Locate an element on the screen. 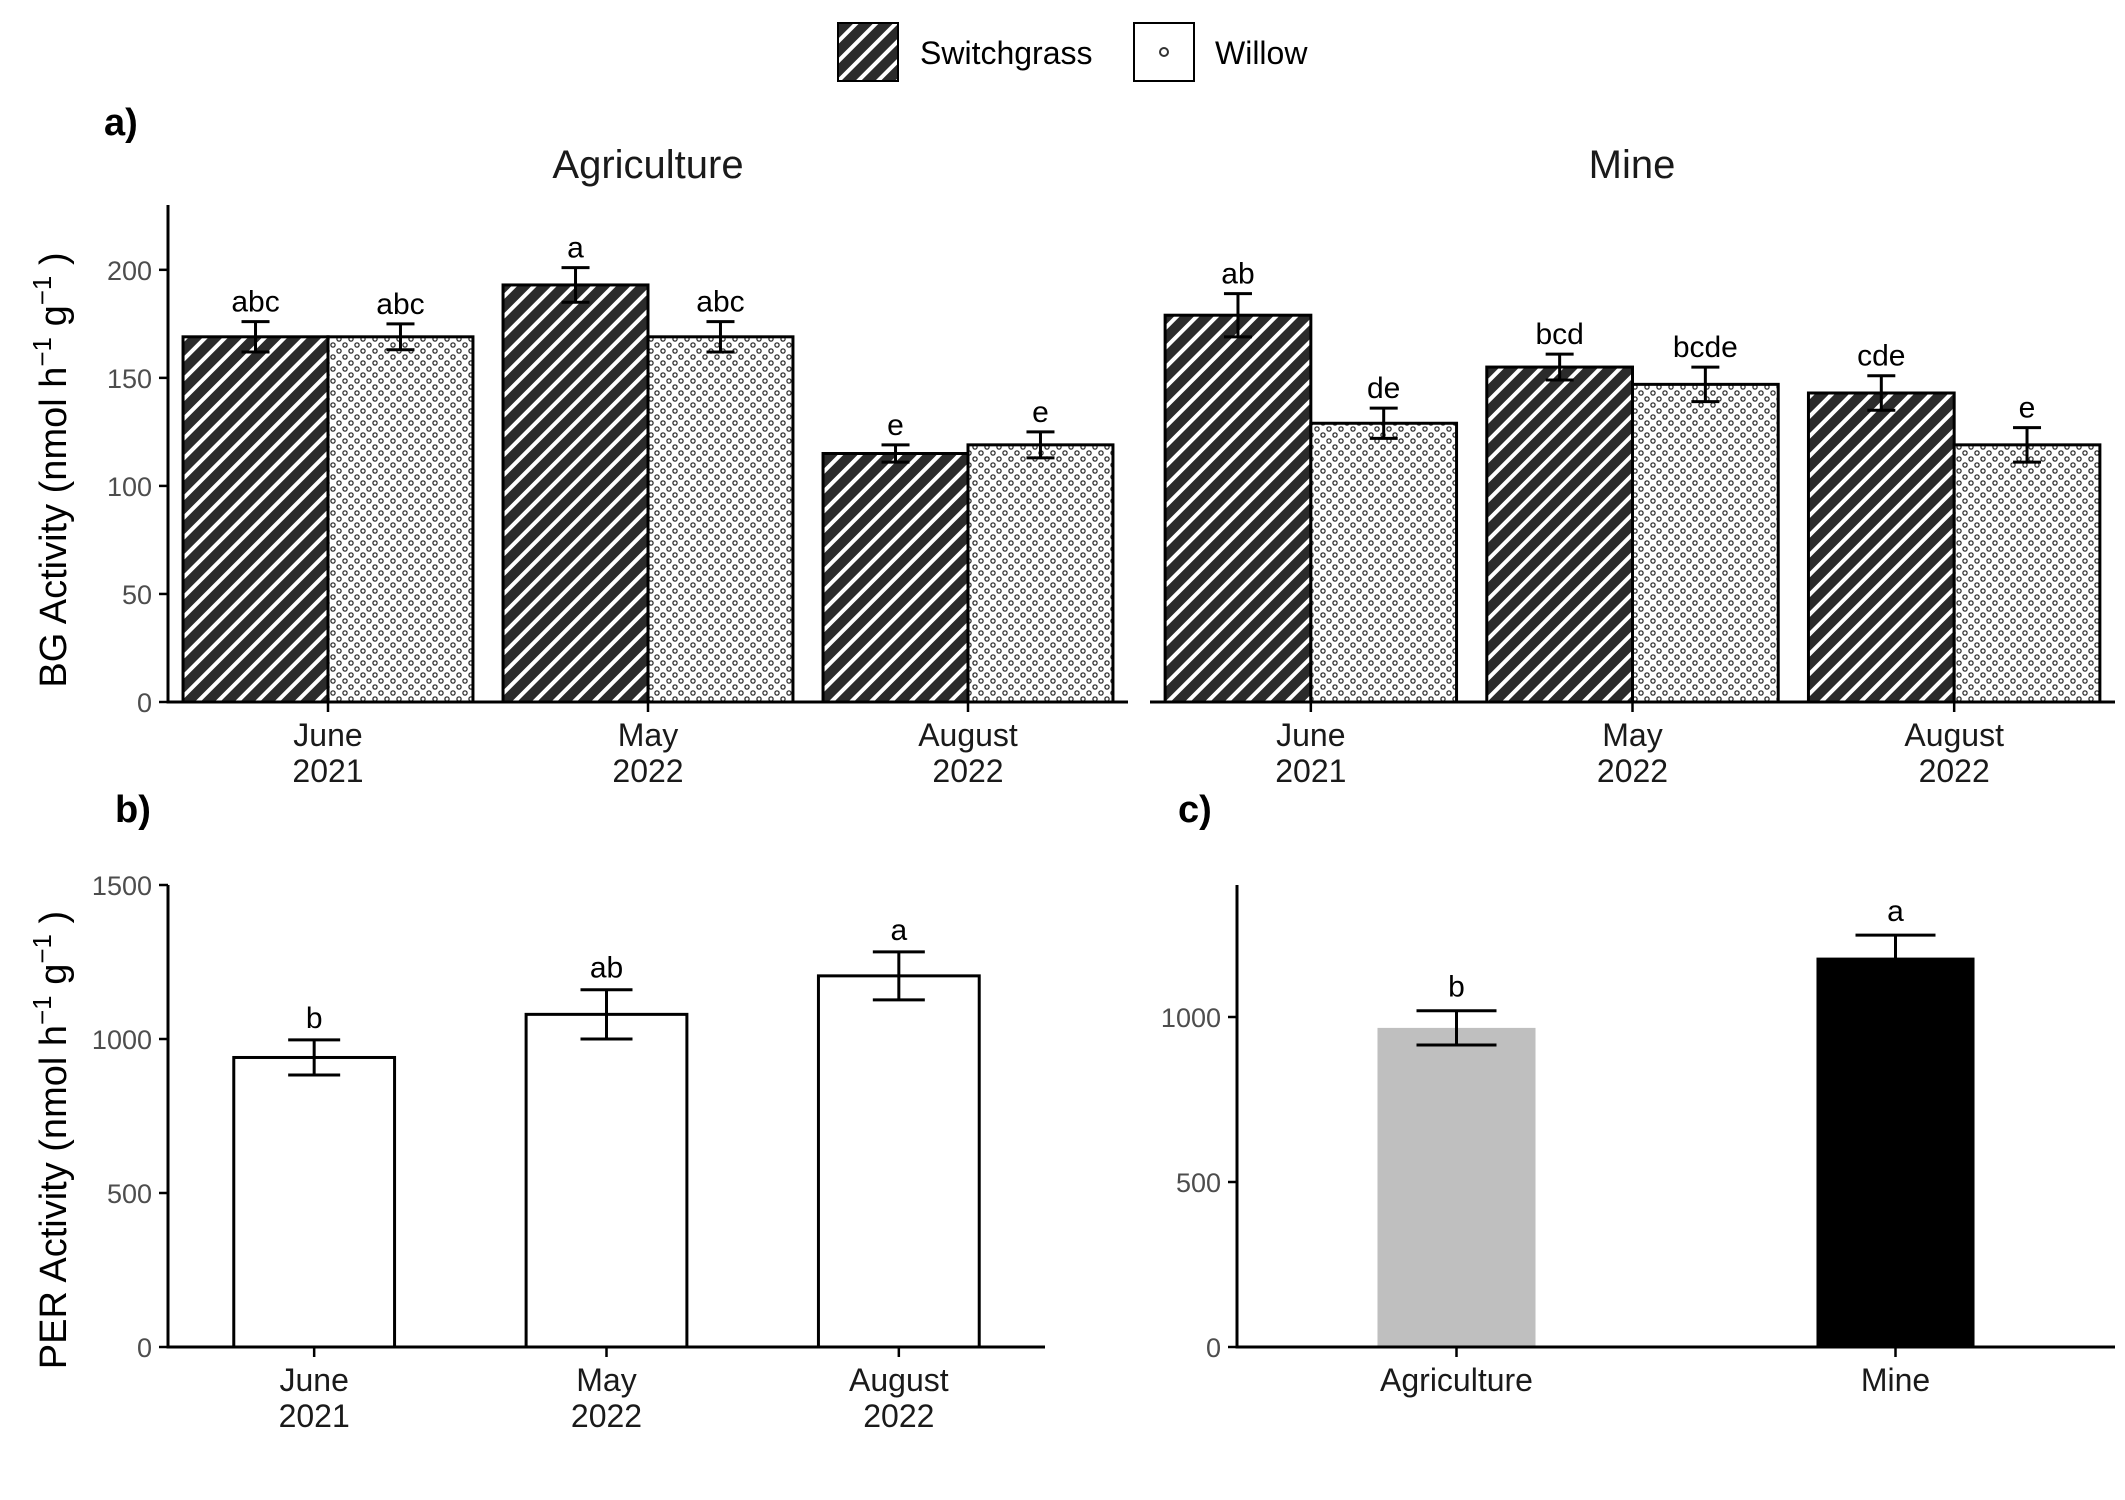  dots-icon-center is located at coordinates (1164, 52).